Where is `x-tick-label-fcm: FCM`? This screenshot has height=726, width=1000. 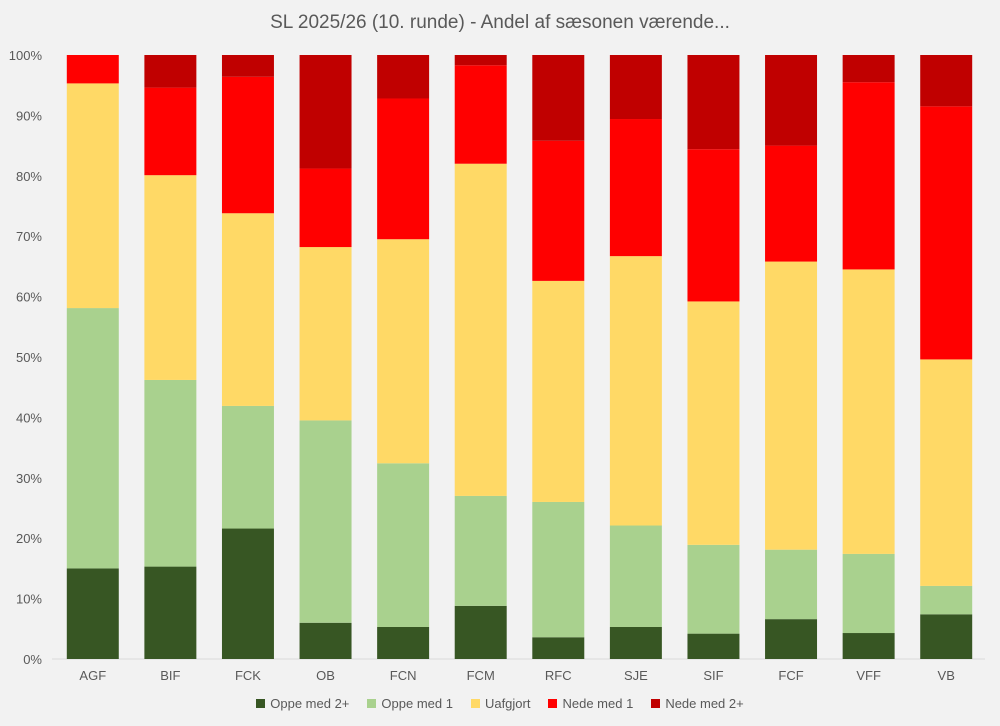
x-tick-label-fcm: FCM is located at coordinates (481, 675).